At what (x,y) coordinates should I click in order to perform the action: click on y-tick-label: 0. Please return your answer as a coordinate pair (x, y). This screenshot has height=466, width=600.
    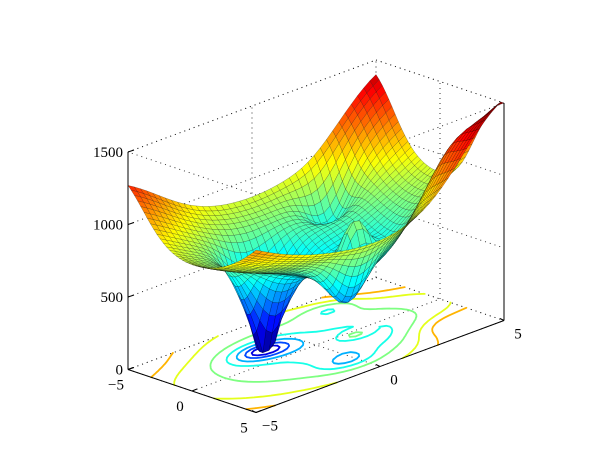
    Looking at the image, I should click on (394, 381).